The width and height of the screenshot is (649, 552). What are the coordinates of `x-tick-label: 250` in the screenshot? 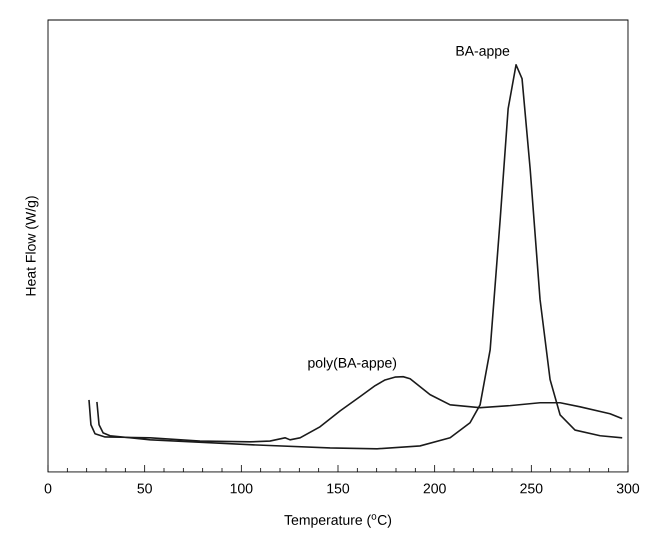 It's located at (531, 489).